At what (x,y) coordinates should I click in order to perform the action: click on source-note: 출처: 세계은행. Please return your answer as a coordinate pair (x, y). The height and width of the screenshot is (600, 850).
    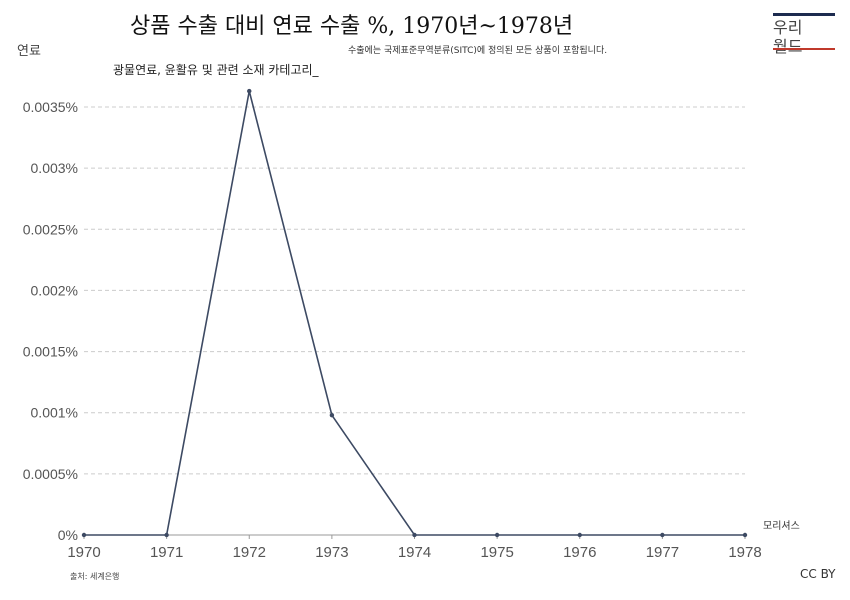
    Looking at the image, I should click on (95, 576).